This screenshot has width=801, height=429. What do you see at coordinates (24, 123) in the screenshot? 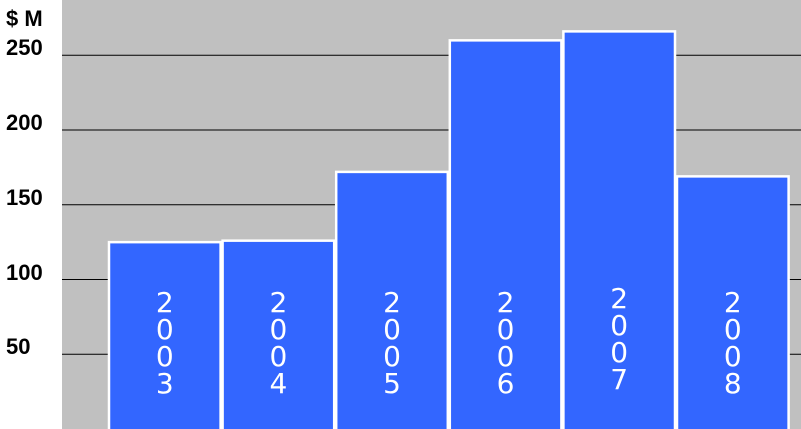
I see `y-tick-label: 200` at bounding box center [24, 123].